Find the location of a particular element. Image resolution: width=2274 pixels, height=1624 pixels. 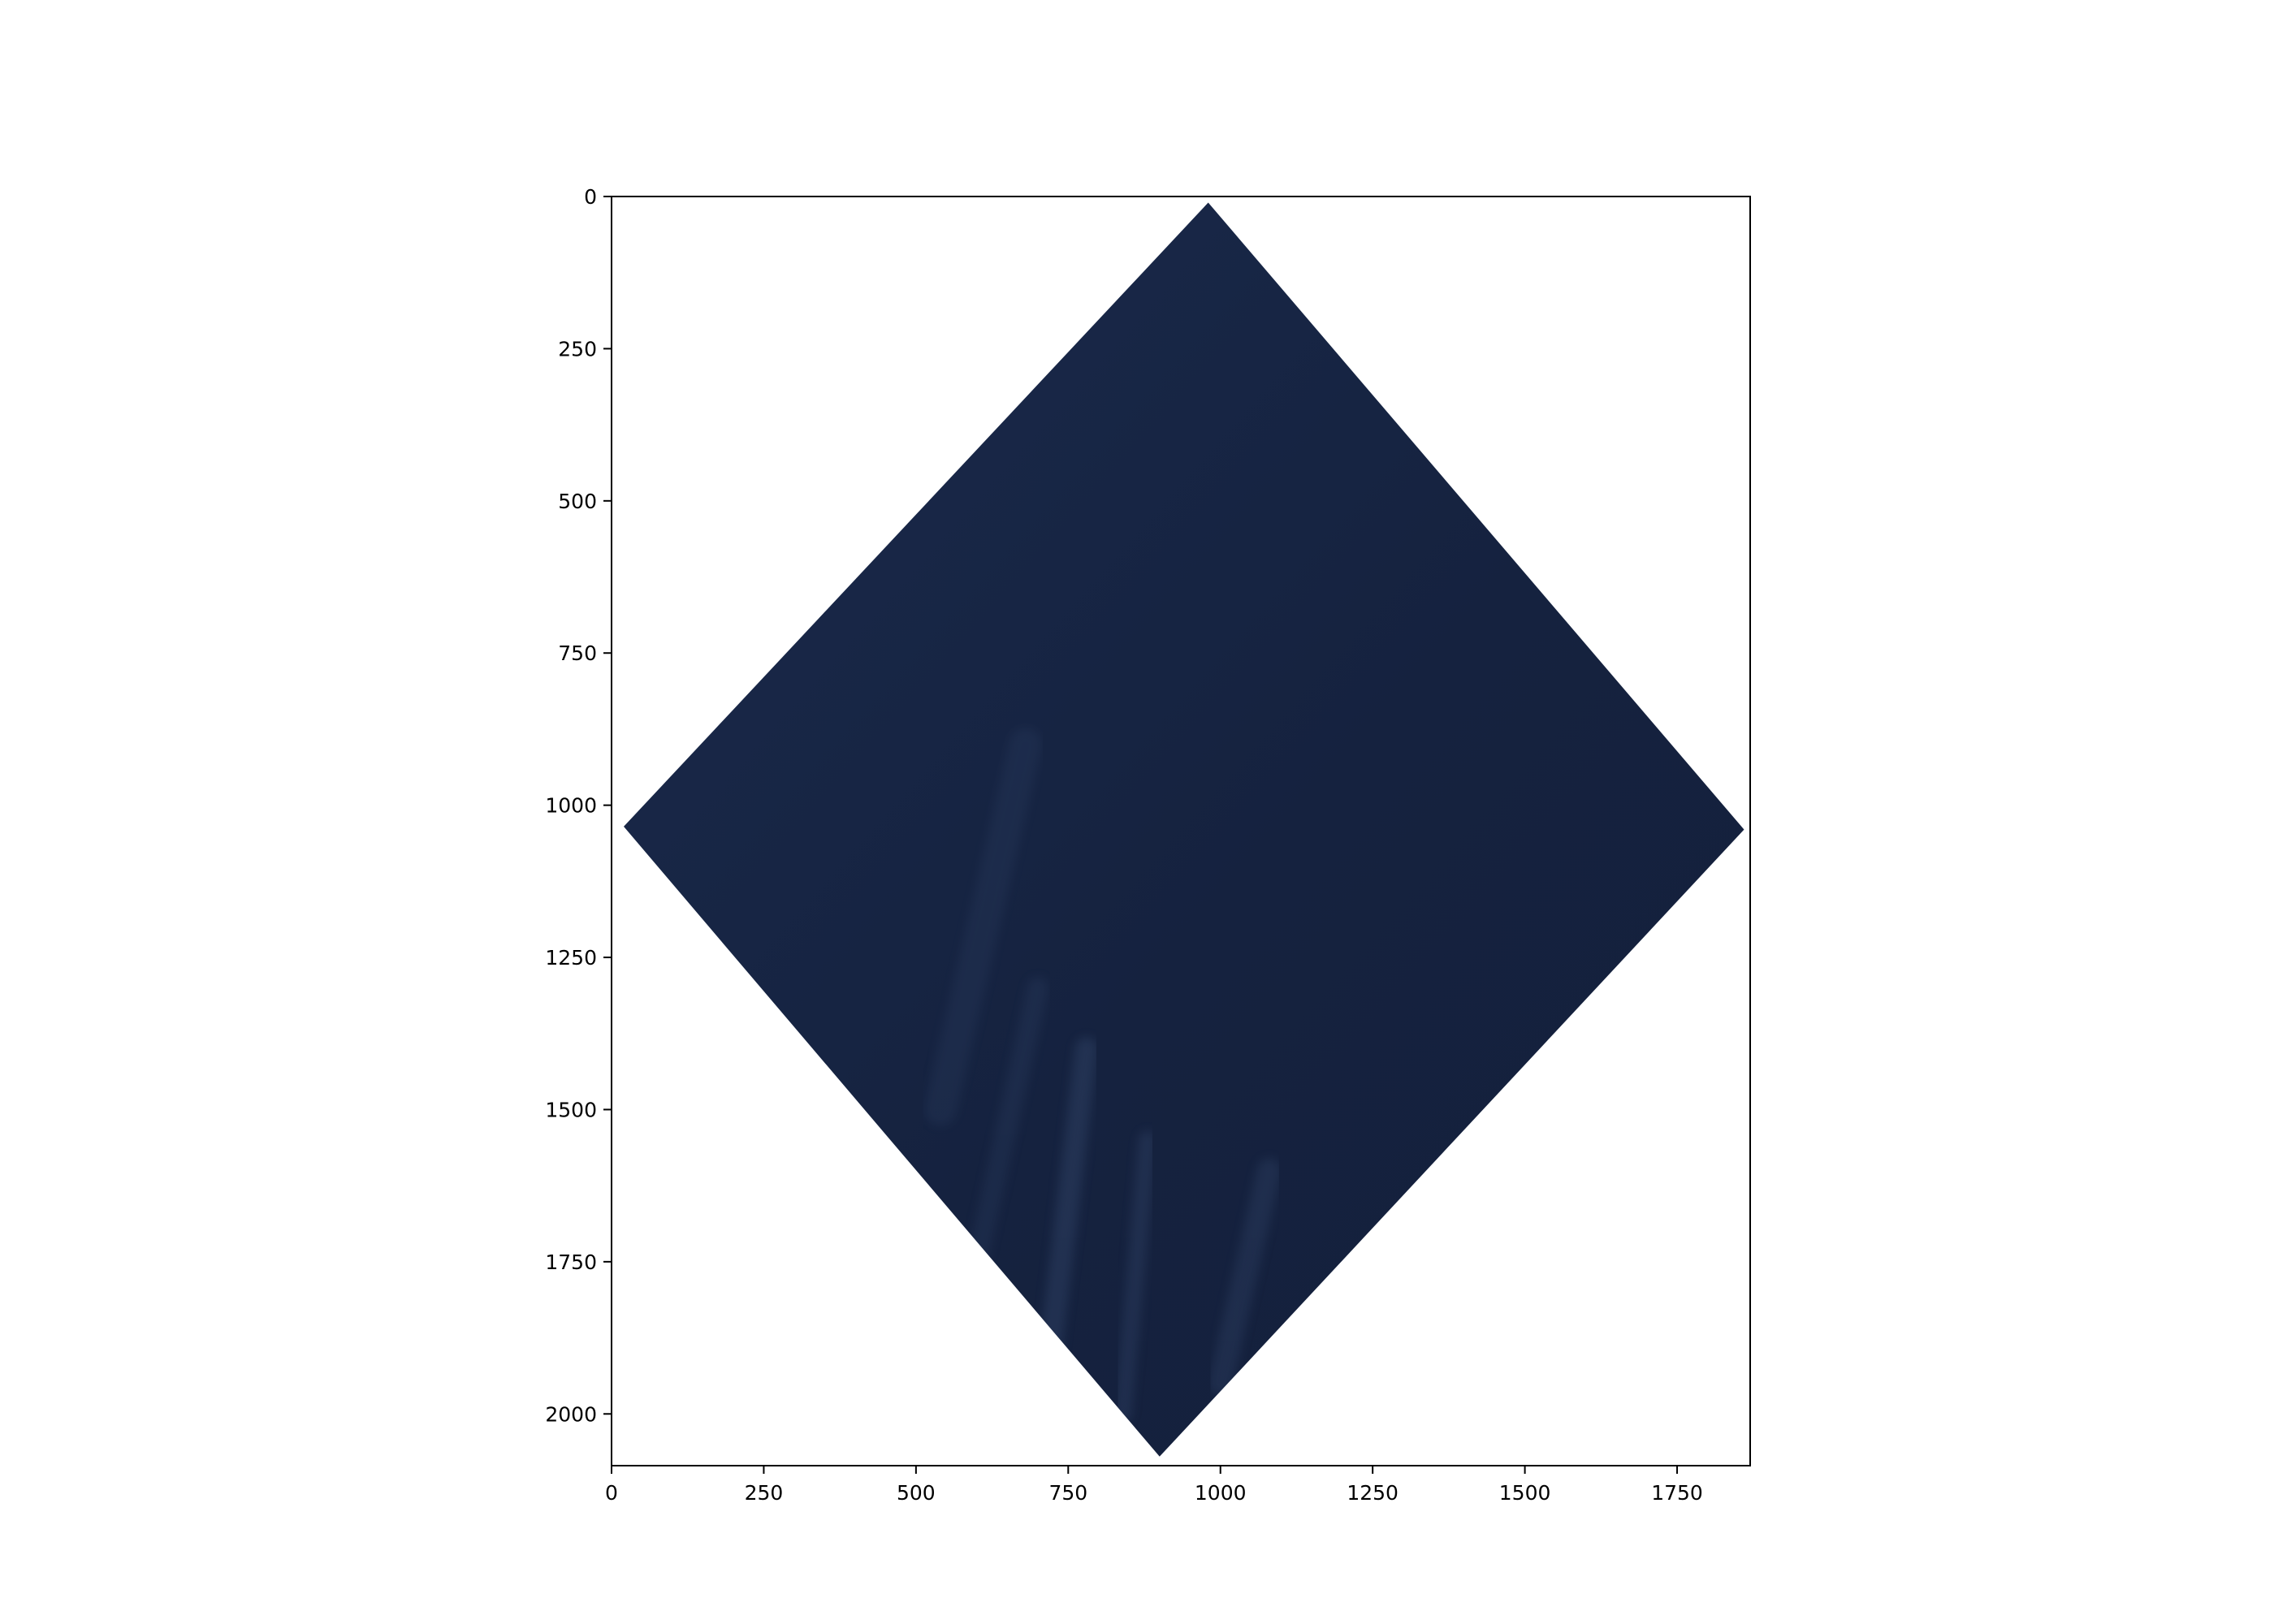

x-tick-label: 1750 is located at coordinates (1677, 1493).